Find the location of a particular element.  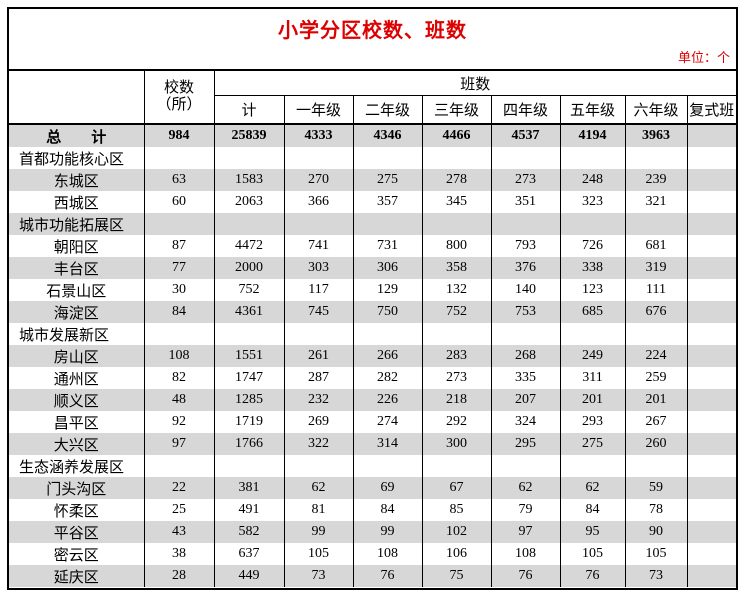

table-cell: 351 is located at coordinates (525, 202).